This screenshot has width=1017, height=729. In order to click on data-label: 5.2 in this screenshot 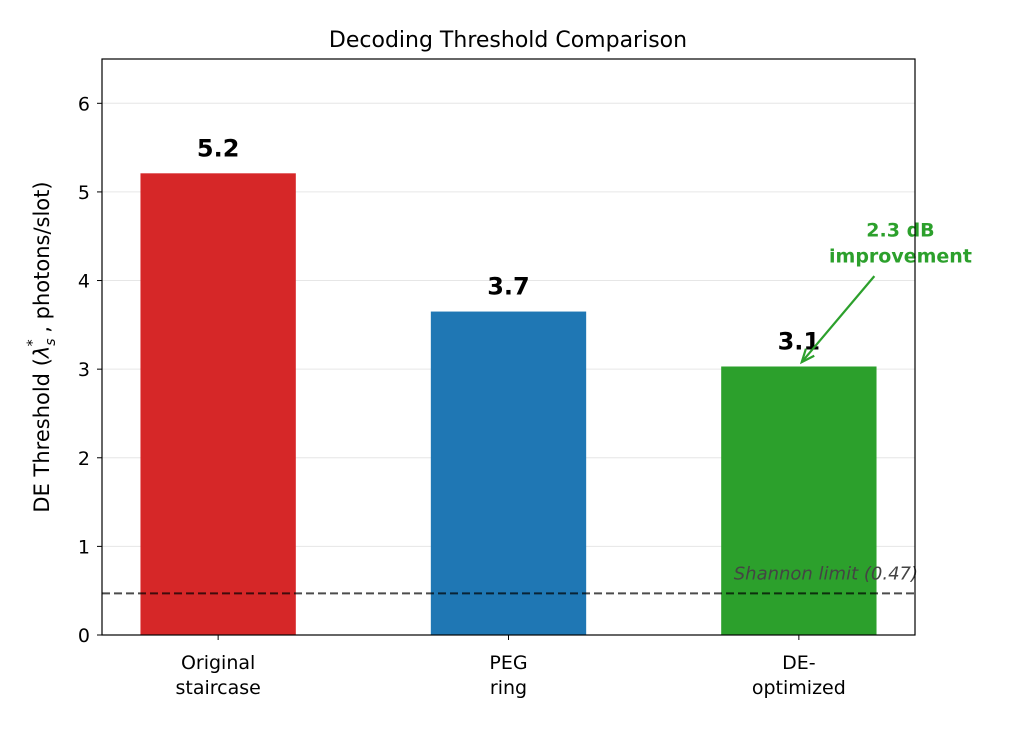, I will do `click(218, 148)`.